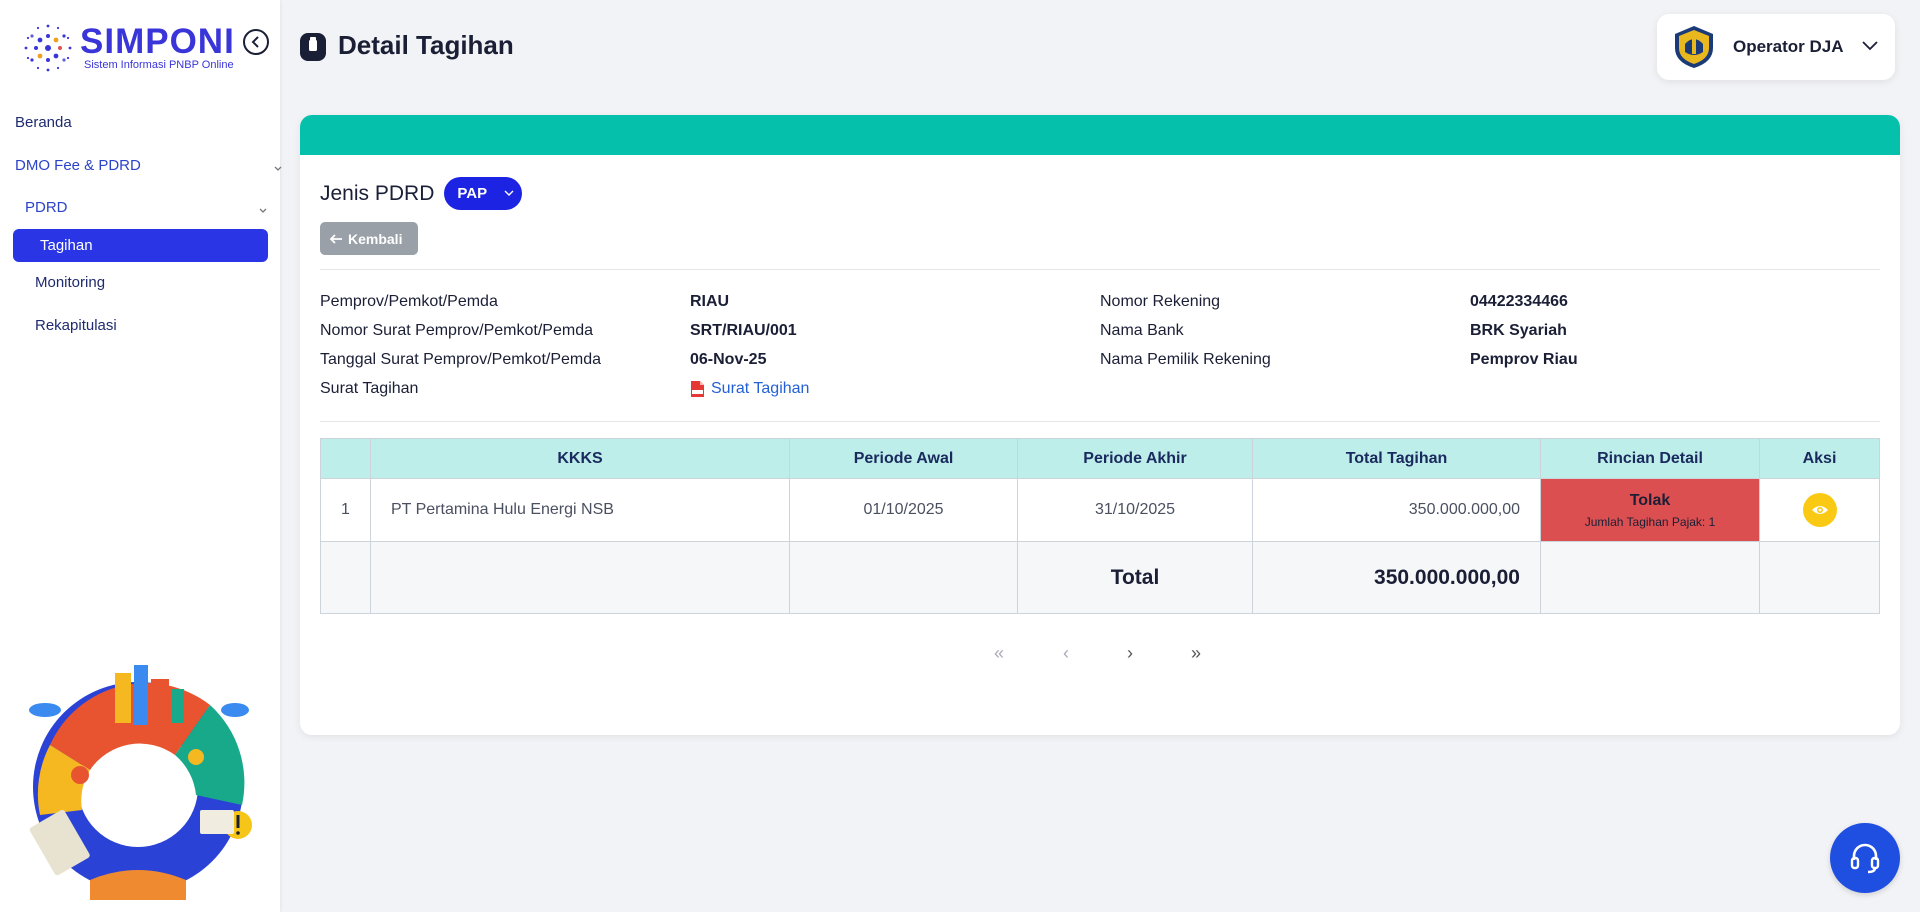 Image resolution: width=1920 pixels, height=912 pixels. I want to click on simponi-logo-icon, so click(48, 48).